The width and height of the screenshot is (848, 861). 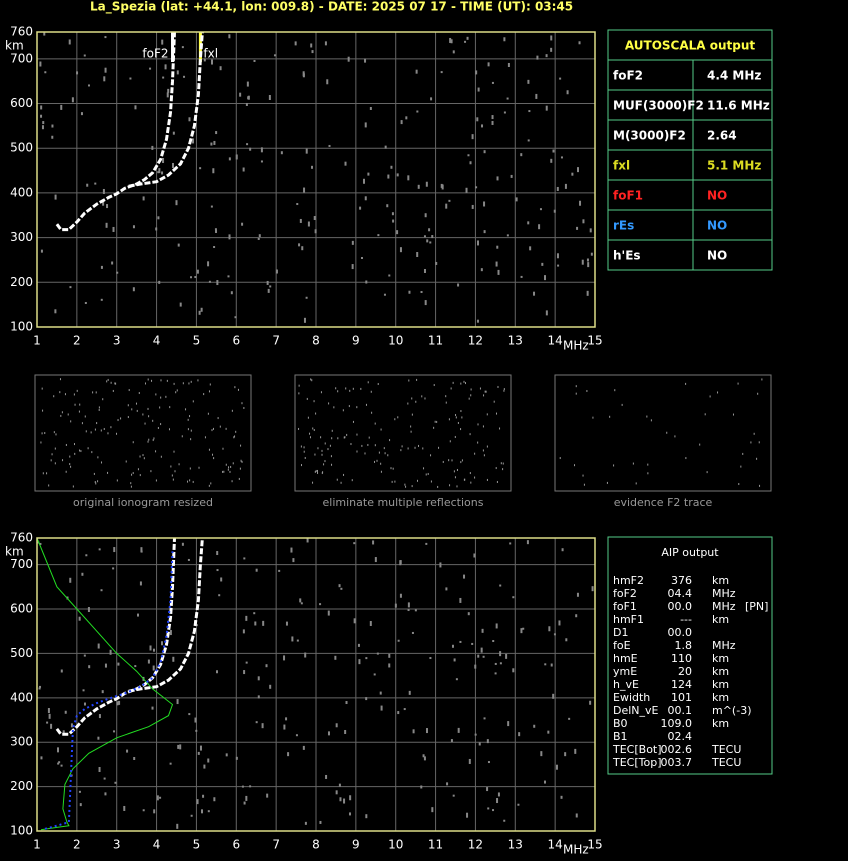 I want to click on x-tick-label: 12, so click(x=475, y=341).